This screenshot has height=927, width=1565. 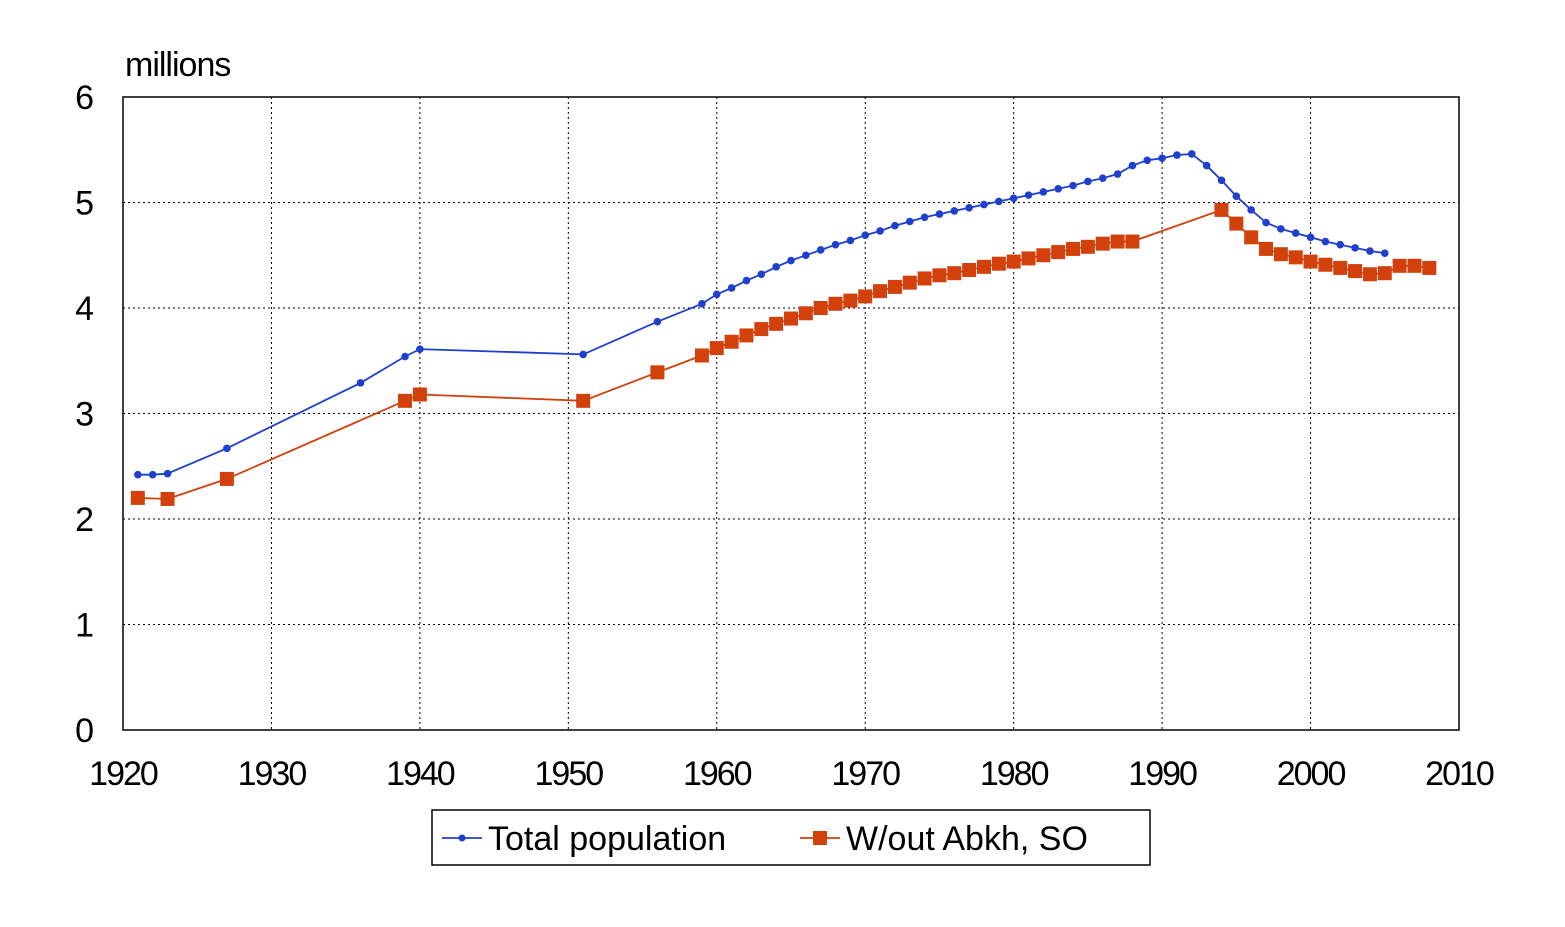 What do you see at coordinates (84, 520) in the screenshot?
I see `y-tick-label: 2` at bounding box center [84, 520].